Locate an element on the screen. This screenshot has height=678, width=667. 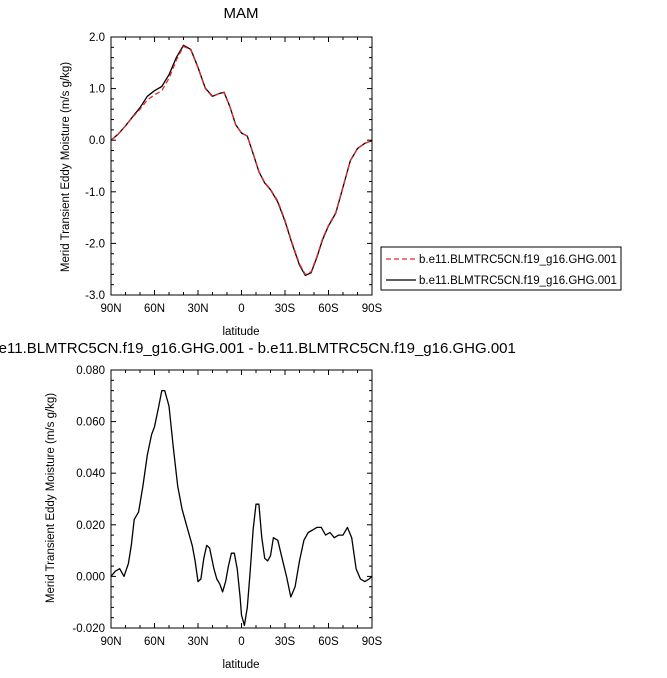
bottom-x-tick-label: 60N is located at coordinates (154, 642).